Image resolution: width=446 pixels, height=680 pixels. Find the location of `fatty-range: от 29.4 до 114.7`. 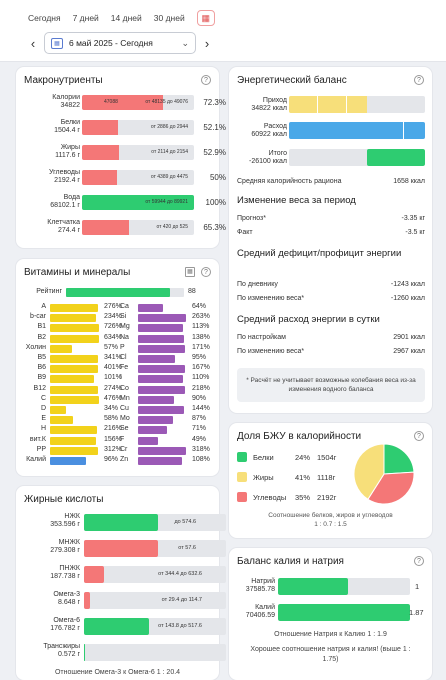

fatty-range: от 29.4 до 114.7 is located at coordinates (181, 600).